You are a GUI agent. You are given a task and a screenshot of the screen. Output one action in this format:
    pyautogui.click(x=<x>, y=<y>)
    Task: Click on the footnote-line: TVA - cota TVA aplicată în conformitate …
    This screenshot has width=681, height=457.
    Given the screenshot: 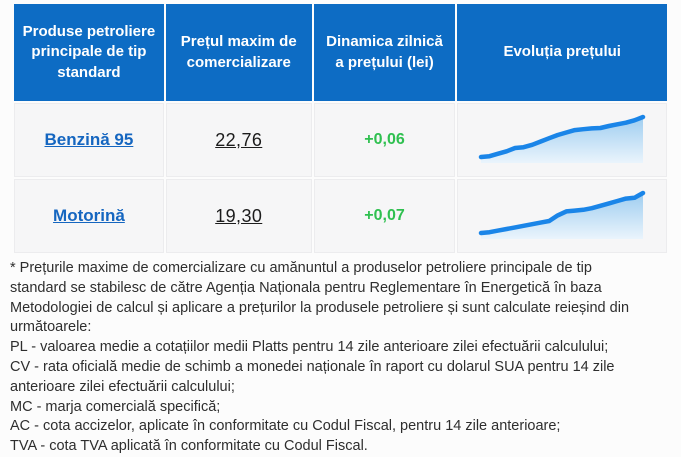 What is the action you would take?
    pyautogui.click(x=189, y=446)
    